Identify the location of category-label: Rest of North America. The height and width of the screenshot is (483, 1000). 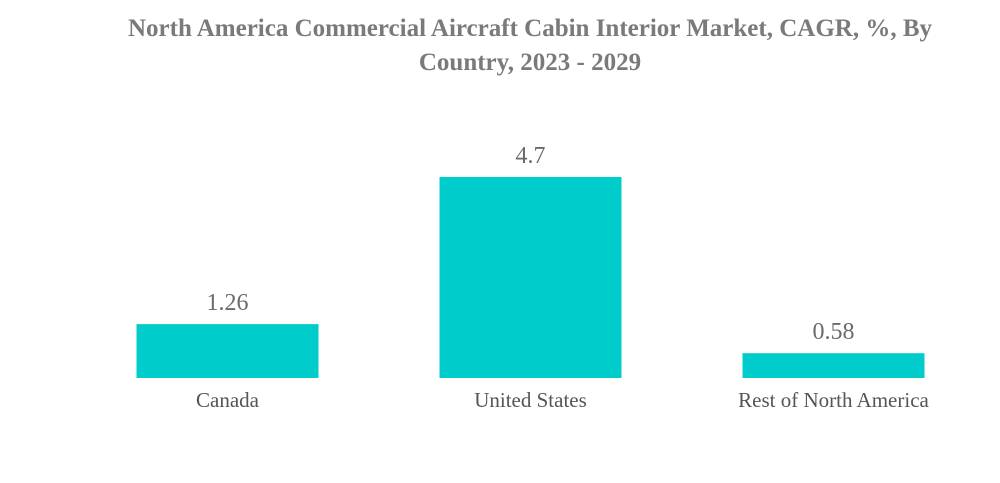
(833, 400).